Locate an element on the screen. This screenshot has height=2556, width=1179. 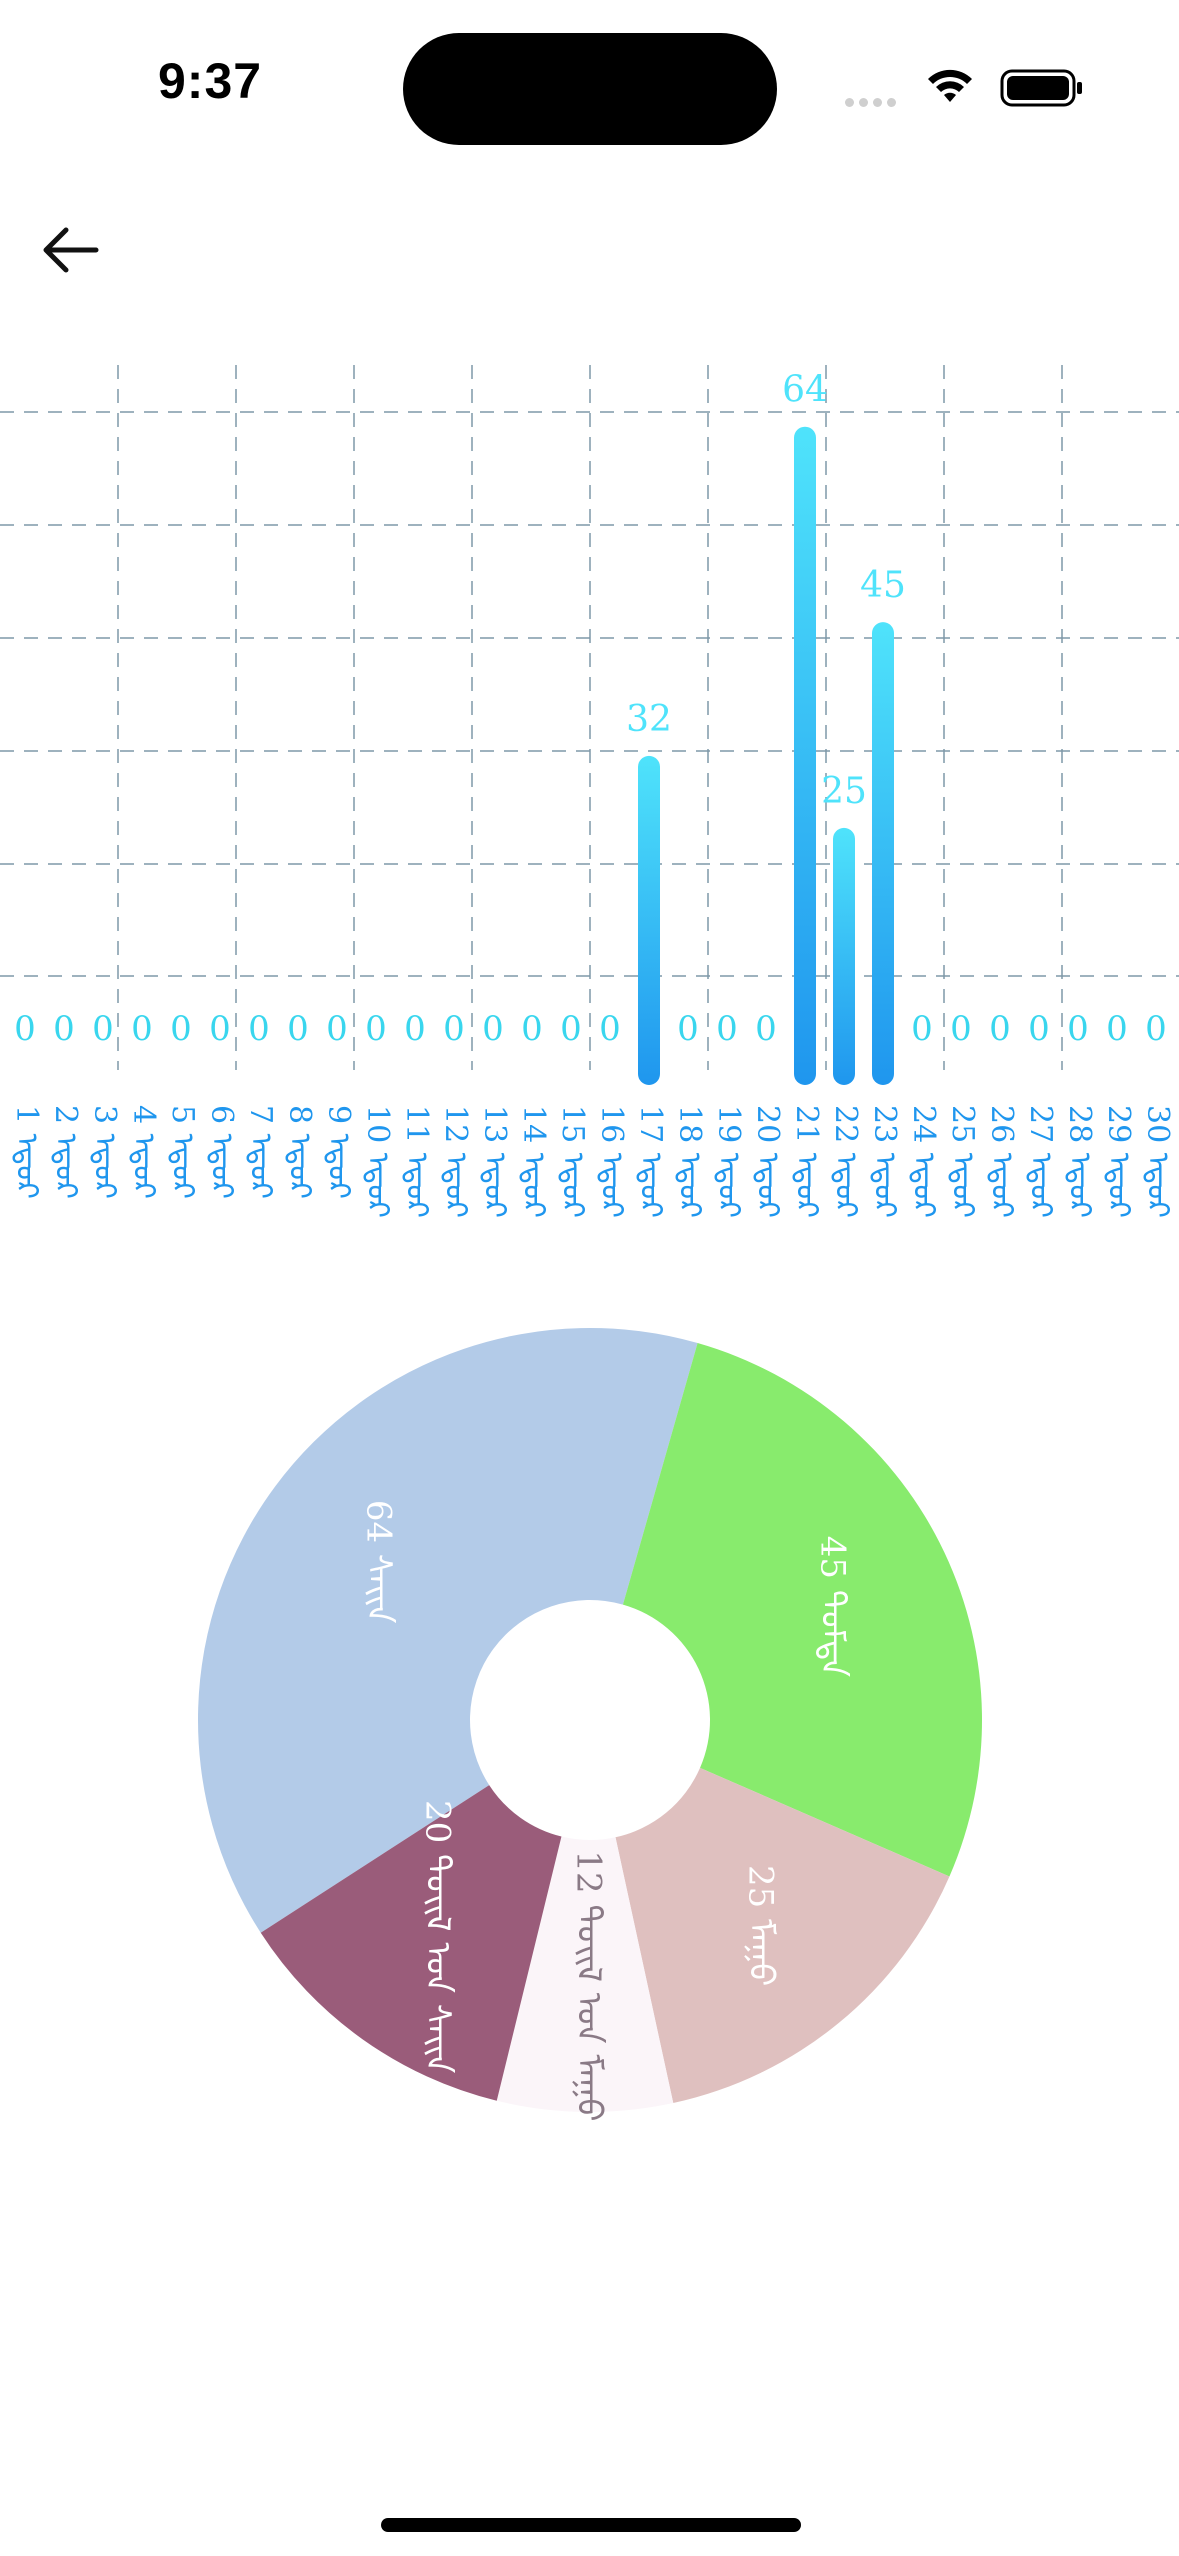
x-tick-label: 17 ᠡᠳᠦᠷ is located at coordinates (650, 1161).